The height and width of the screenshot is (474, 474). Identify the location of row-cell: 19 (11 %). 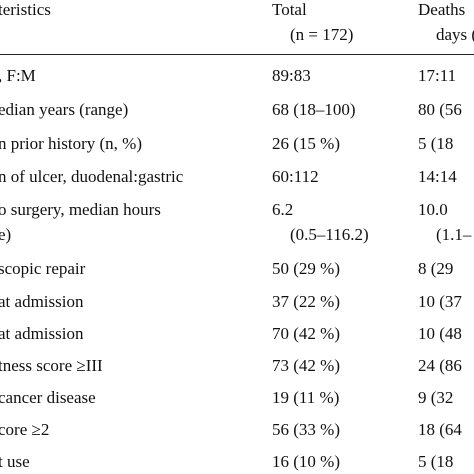
(306, 397).